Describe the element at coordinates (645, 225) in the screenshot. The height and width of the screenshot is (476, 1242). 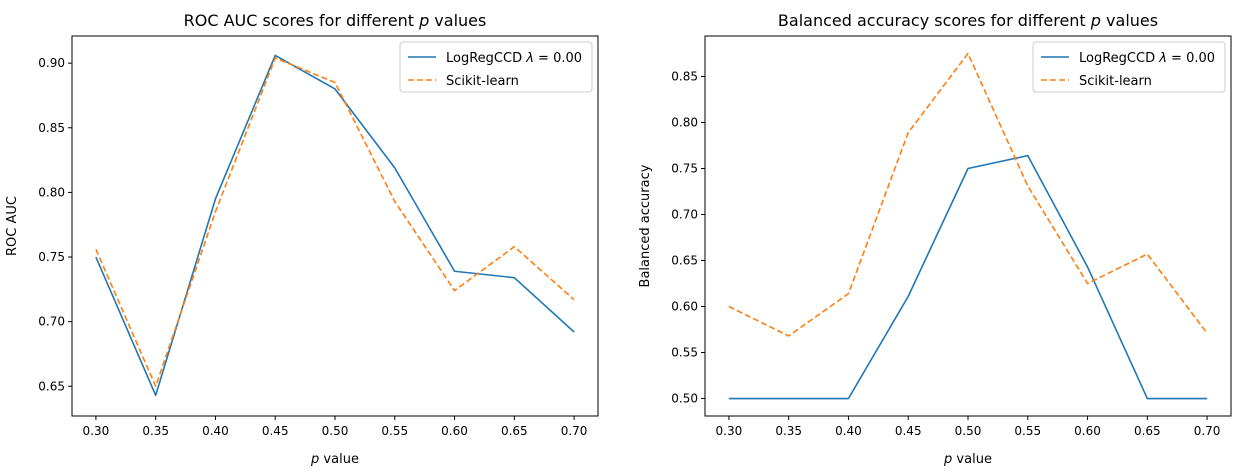
I see `y-axis-label: Balanced accuracy` at that location.